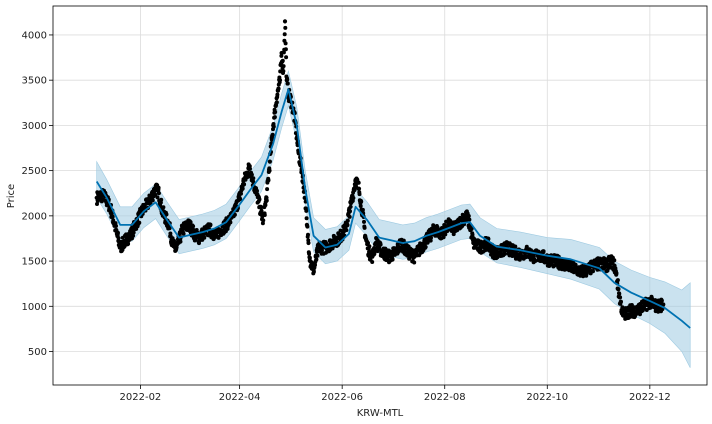  What do you see at coordinates (34, 35) in the screenshot?
I see `y-tick-label: 4000` at bounding box center [34, 35].